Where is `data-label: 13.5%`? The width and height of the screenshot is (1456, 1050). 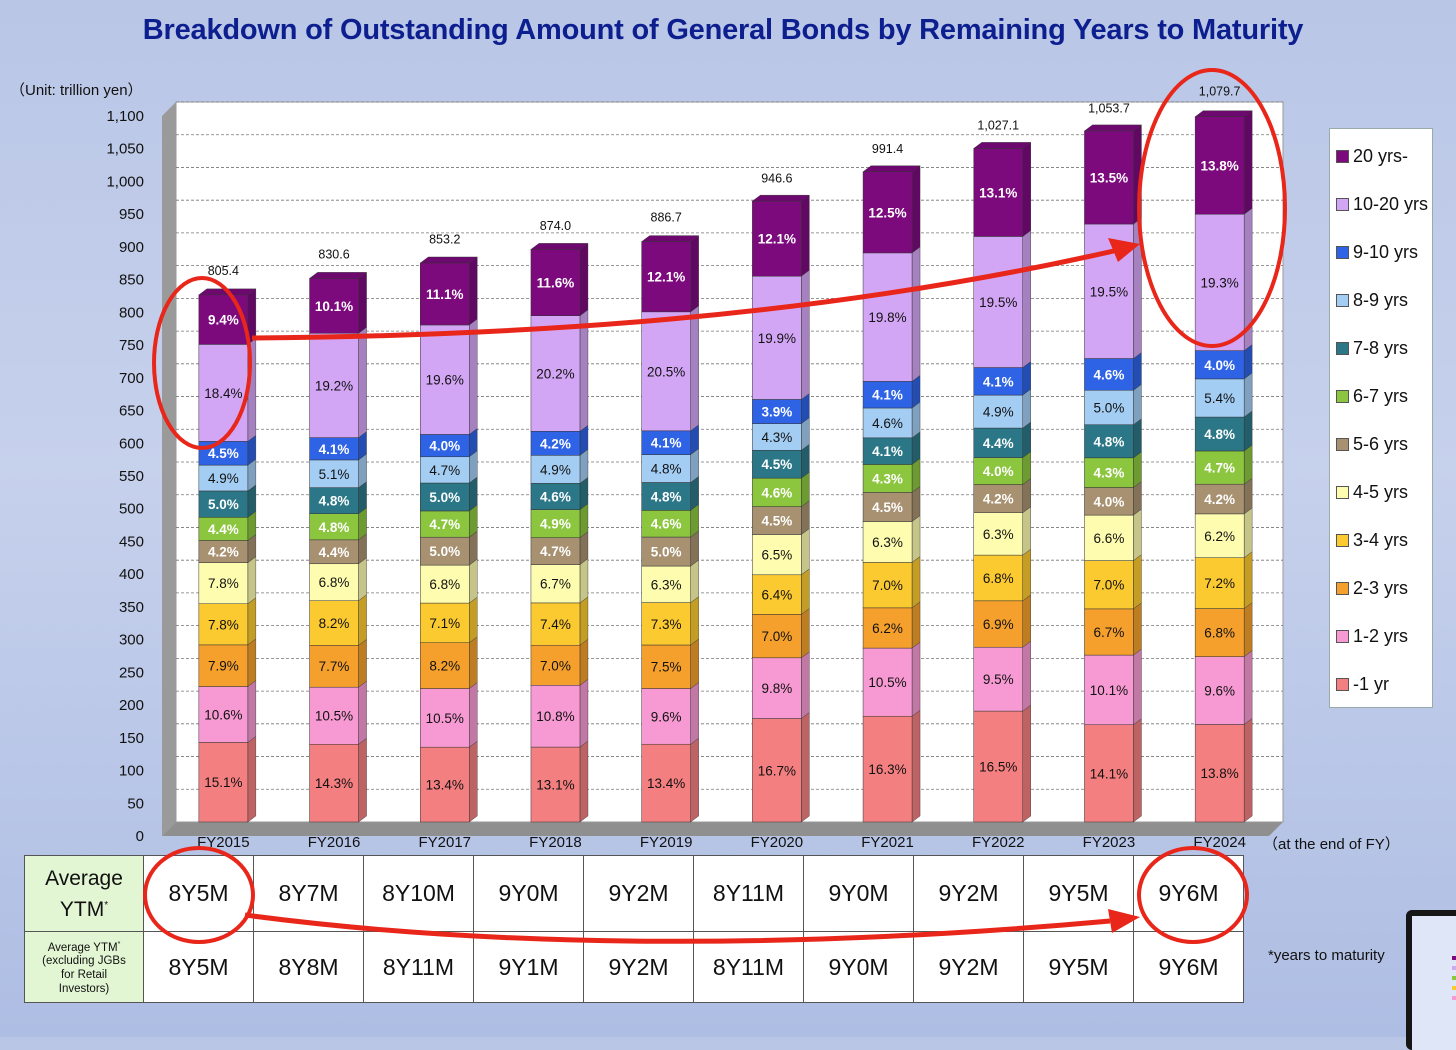
data-label: 13.5% is located at coordinates (1109, 177).